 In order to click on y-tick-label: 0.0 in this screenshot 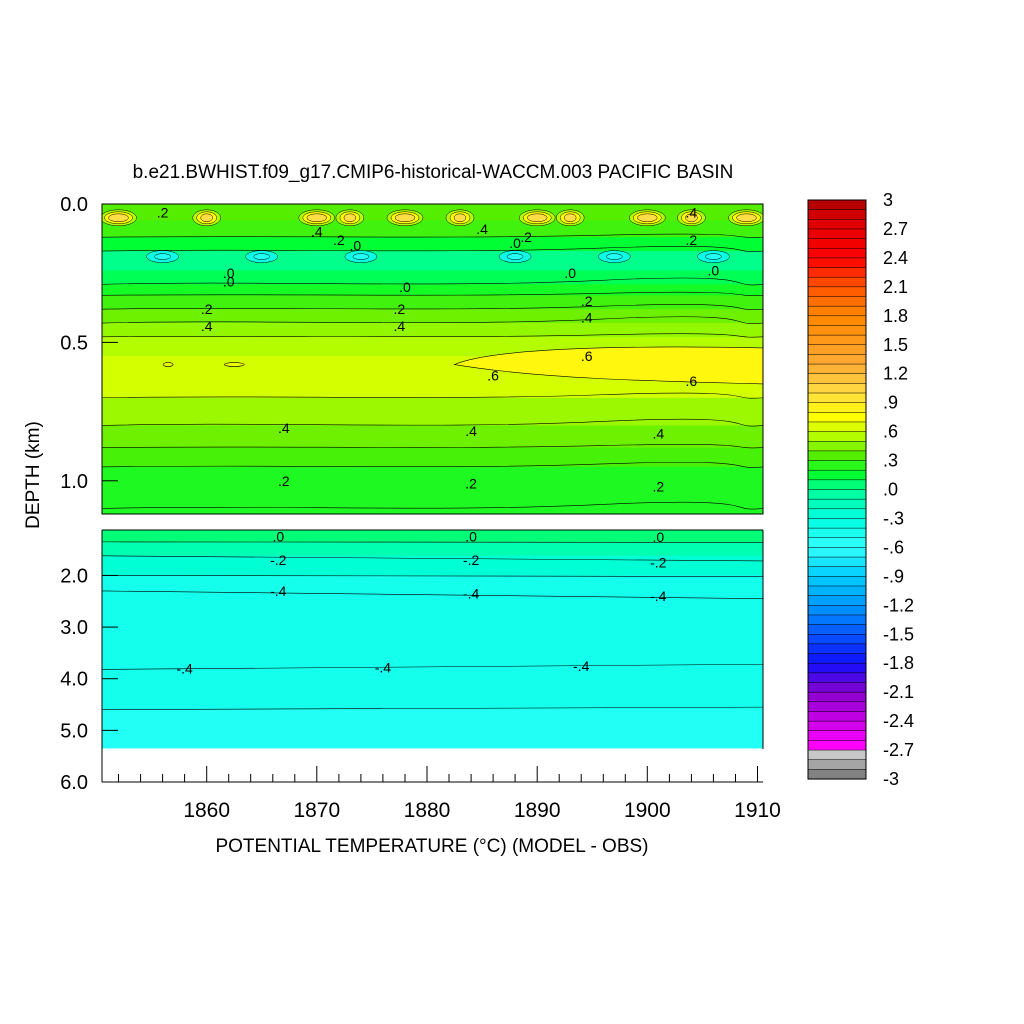, I will do `click(74, 205)`.